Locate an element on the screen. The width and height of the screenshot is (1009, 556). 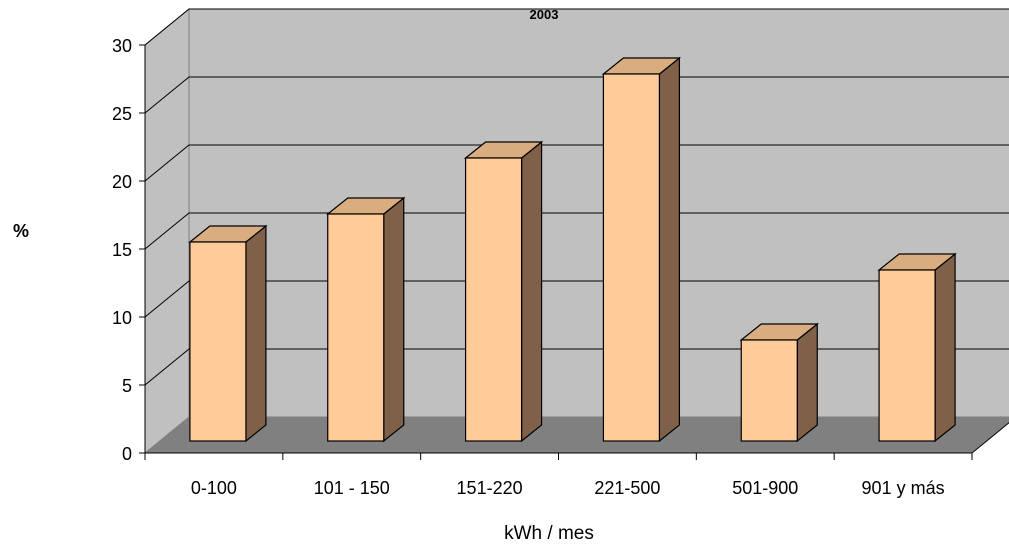
y-tick-label: 15 is located at coordinates (122, 250).